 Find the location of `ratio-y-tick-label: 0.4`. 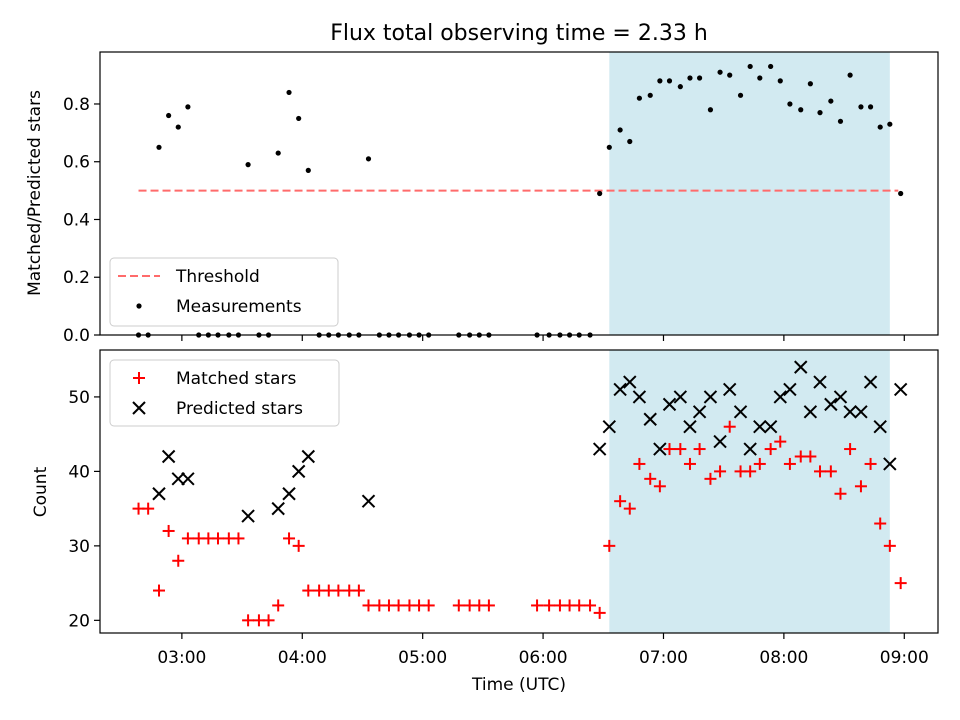

ratio-y-tick-label: 0.4 is located at coordinates (76, 220).